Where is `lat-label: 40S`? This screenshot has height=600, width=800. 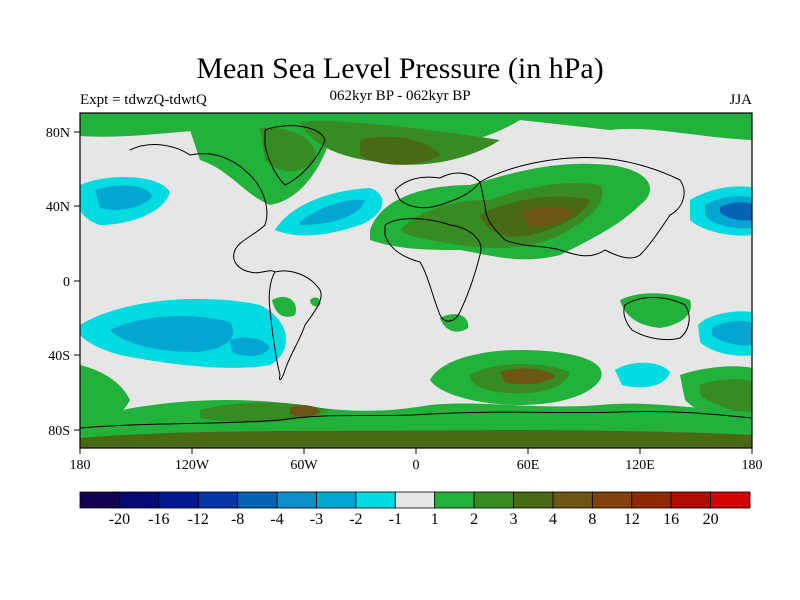 lat-label: 40S is located at coordinates (59, 356).